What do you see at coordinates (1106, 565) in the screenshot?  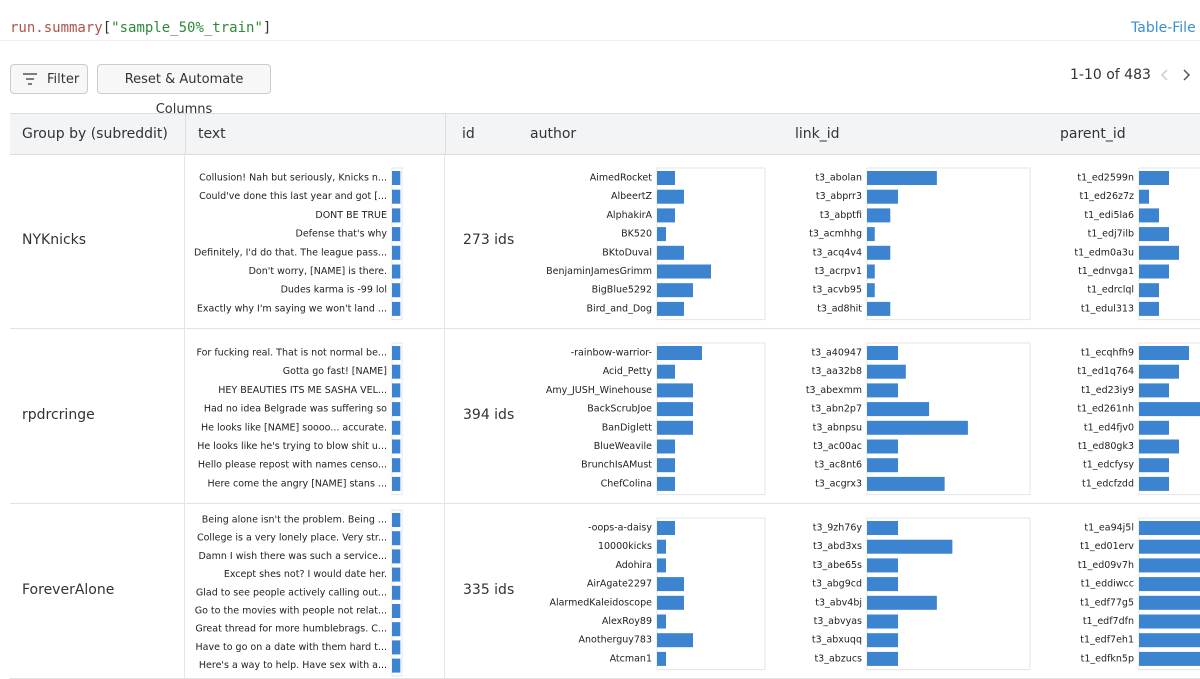 I see `bar-label: t1_ed09v7h` at bounding box center [1106, 565].